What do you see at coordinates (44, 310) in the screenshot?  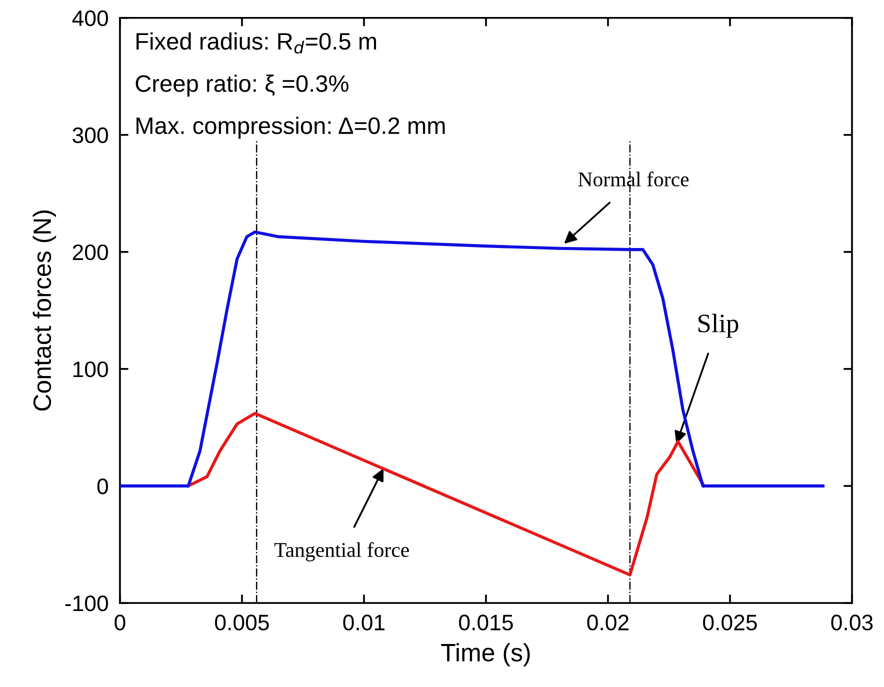 I see `y-axis-title: Contact forces (N)` at bounding box center [44, 310].